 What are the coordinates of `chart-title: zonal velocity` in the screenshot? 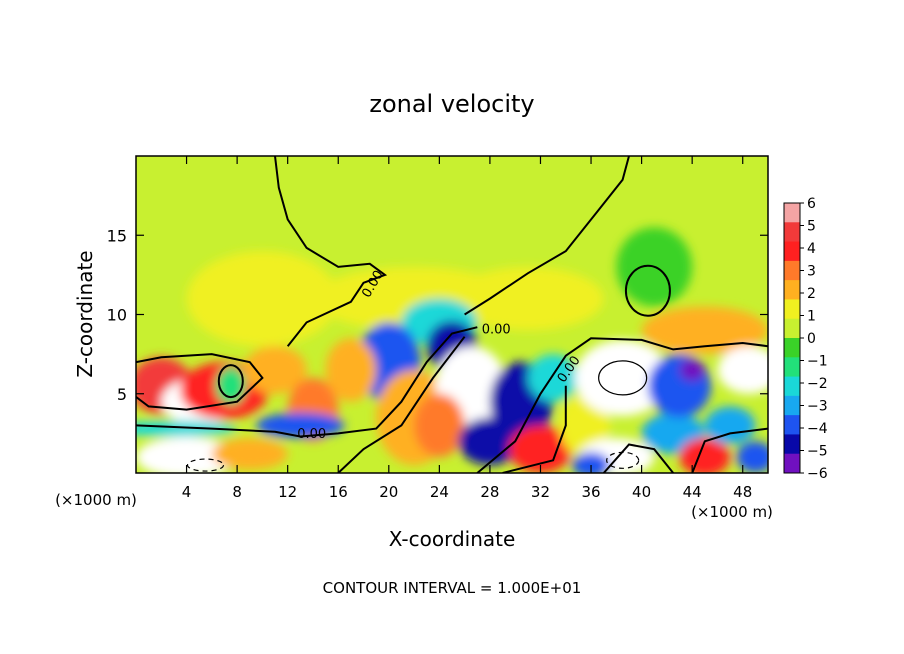 It's located at (451, 104).